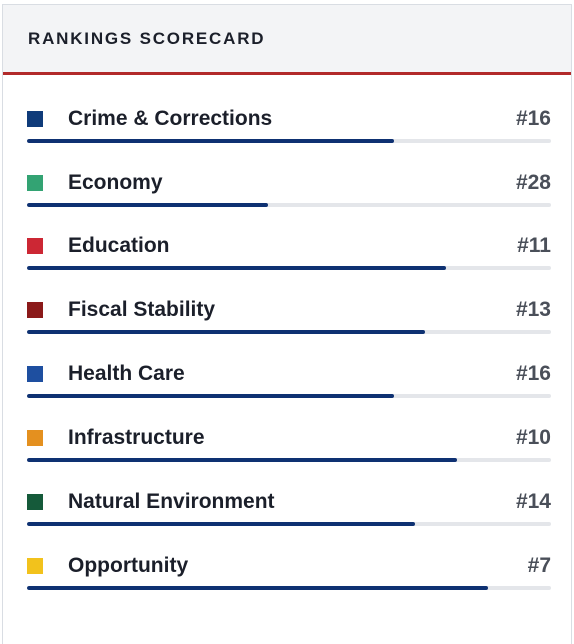  I want to click on rank-value: #13, so click(533, 309).